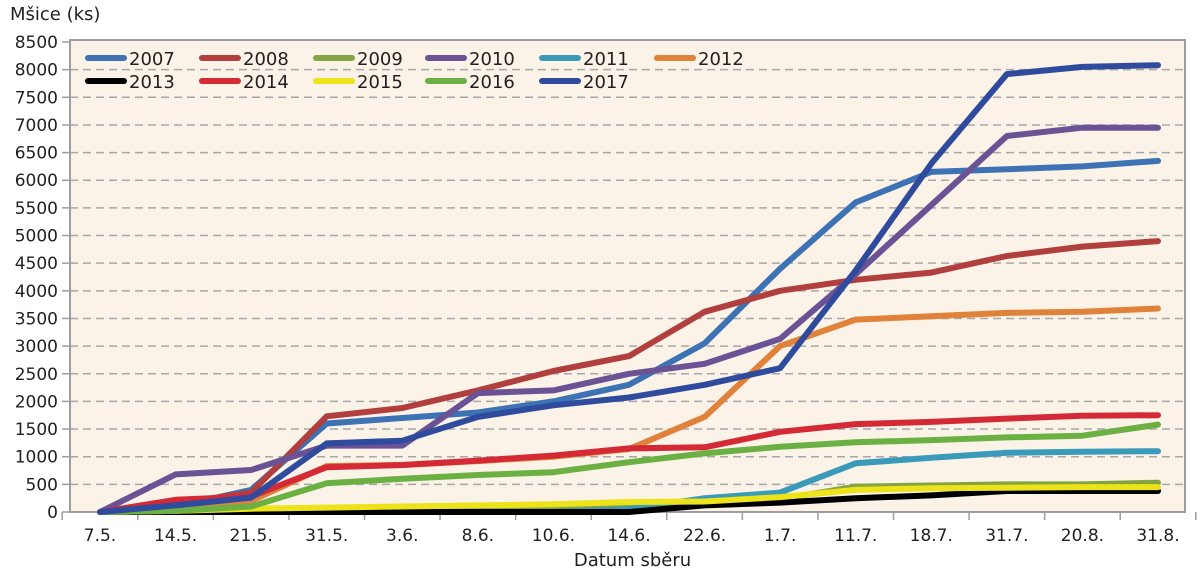 The height and width of the screenshot is (578, 1200). Describe the element at coordinates (36, 264) in the screenshot. I see `y-tick-label: 4500` at that location.